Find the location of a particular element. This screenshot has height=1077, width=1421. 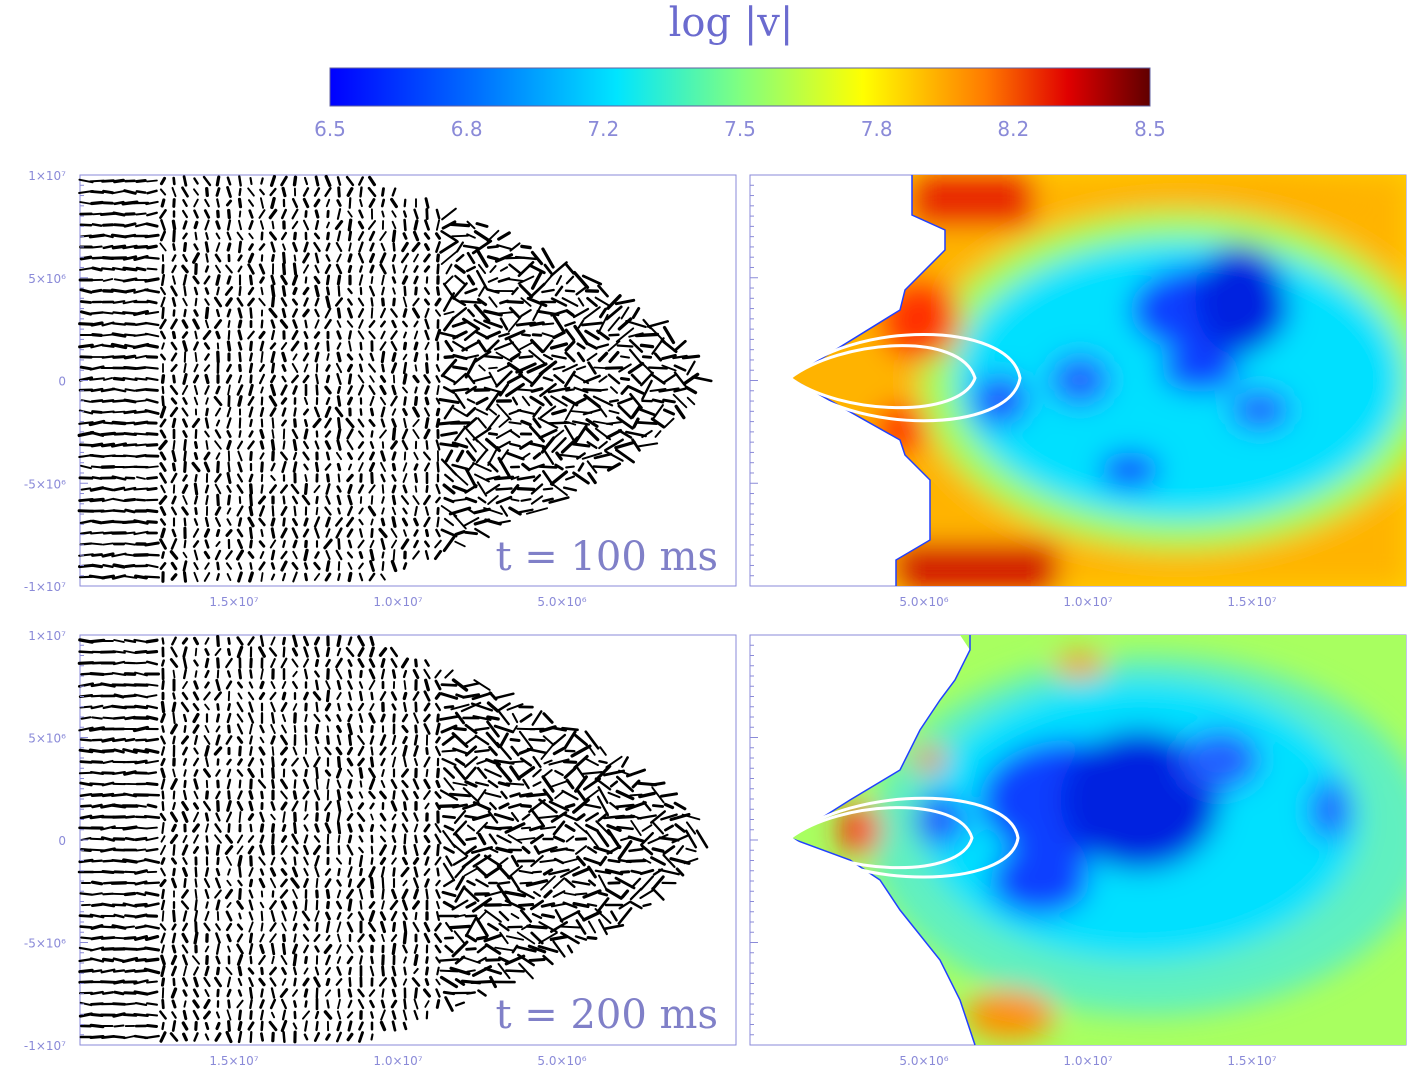

colorbar-tick-label: 7.2 is located at coordinates (603, 129).